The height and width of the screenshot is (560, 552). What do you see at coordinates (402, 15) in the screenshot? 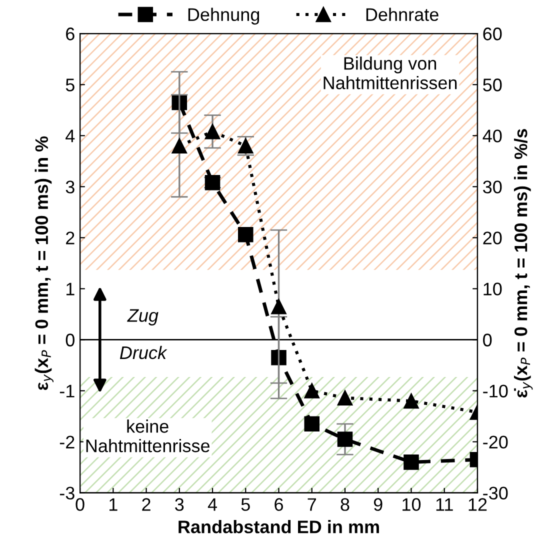
I see `legend-label: Dehnrate` at bounding box center [402, 15].